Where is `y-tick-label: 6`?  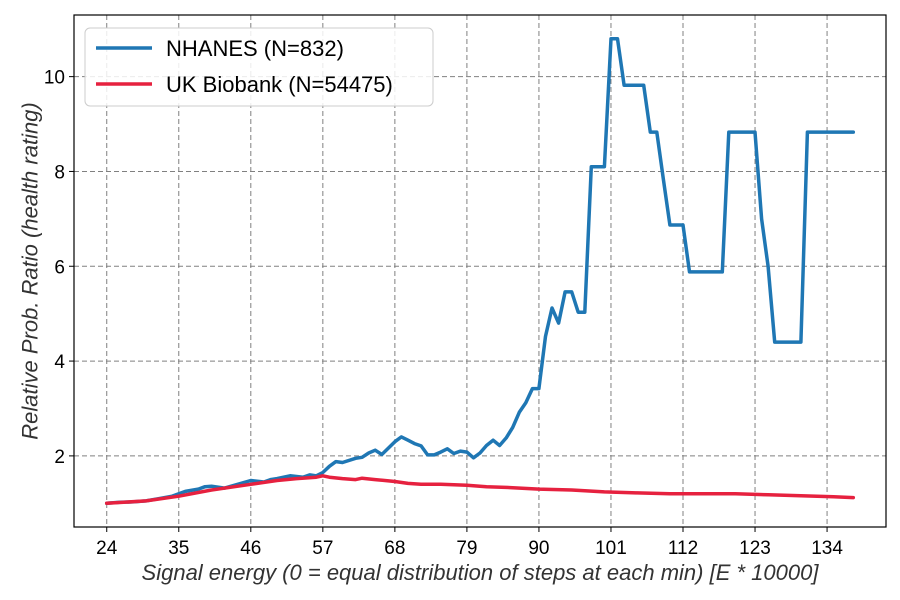
y-tick-label: 6 is located at coordinates (59, 267).